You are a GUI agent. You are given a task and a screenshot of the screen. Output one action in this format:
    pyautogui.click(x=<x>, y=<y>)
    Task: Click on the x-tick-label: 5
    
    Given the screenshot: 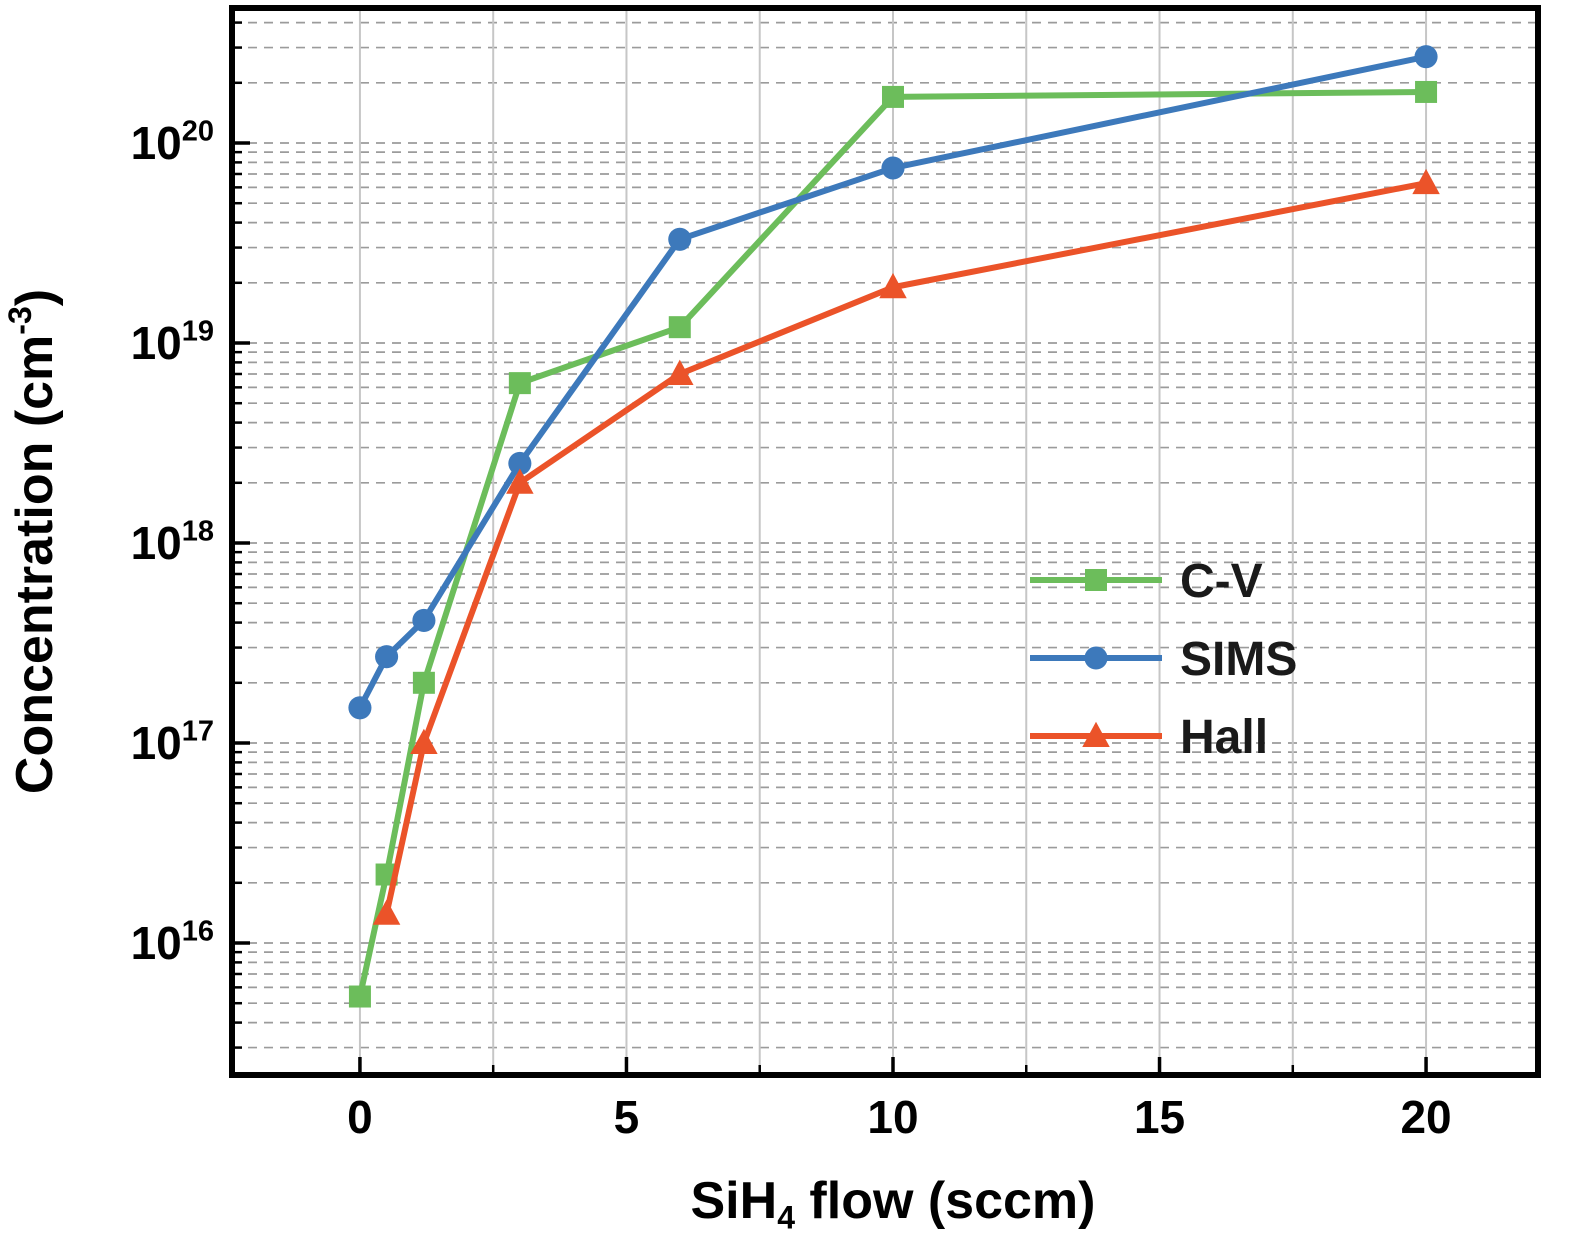 What is the action you would take?
    pyautogui.click(x=627, y=1117)
    